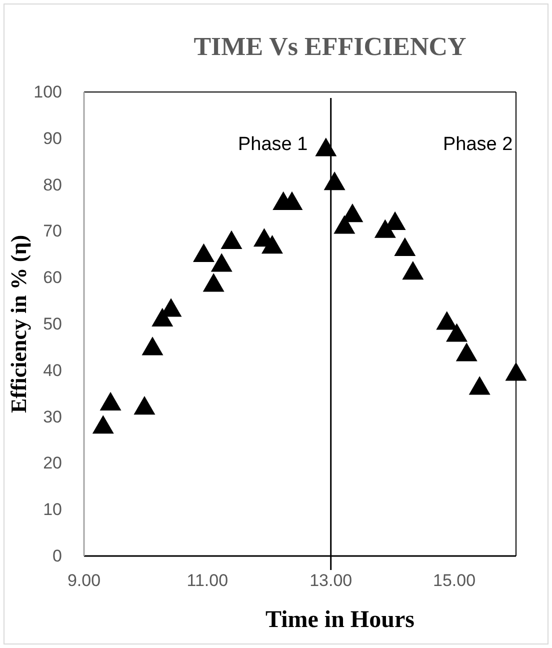  What do you see at coordinates (454, 580) in the screenshot?
I see `x-tick-label: 15.00` at bounding box center [454, 580].